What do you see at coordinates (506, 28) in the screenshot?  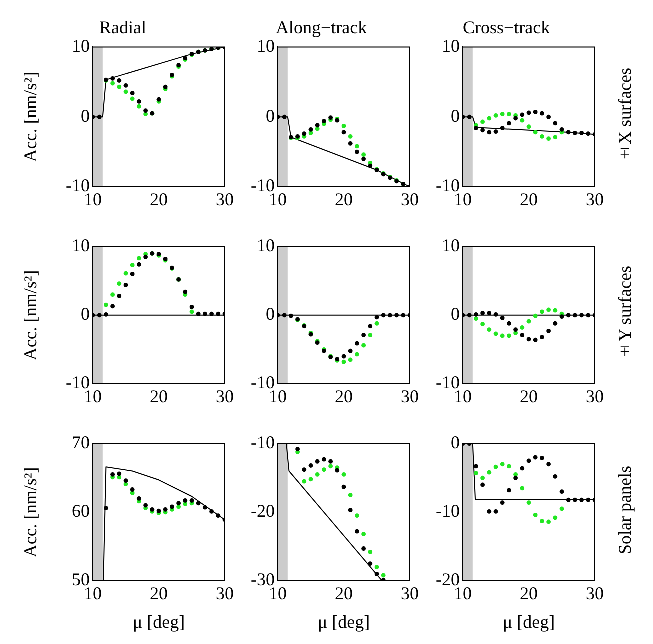 I see `chart-title: Cross−track` at bounding box center [506, 28].